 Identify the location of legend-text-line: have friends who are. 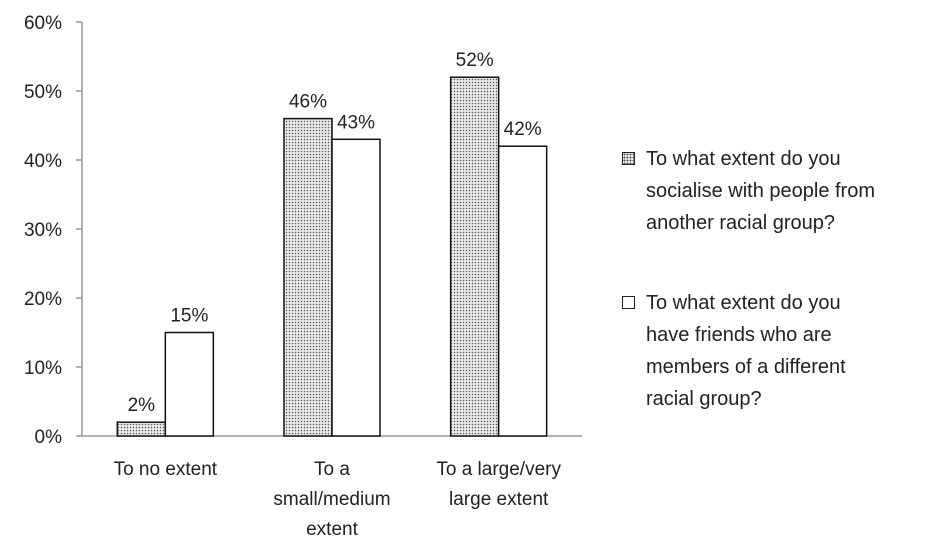
(739, 335).